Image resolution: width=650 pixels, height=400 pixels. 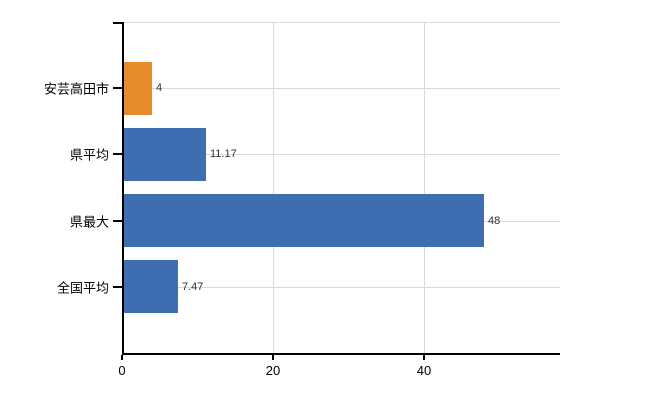 I want to click on plot-top-border, so click(x=341, y=22).